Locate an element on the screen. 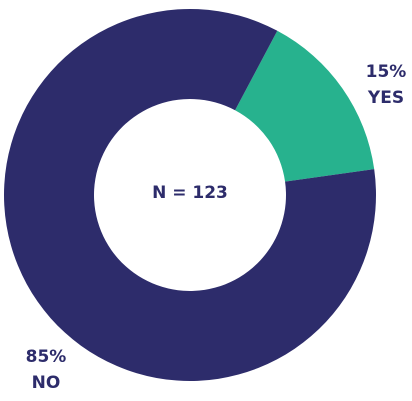 This screenshot has width=412, height=401. value-label: 85% is located at coordinates (46, 357).